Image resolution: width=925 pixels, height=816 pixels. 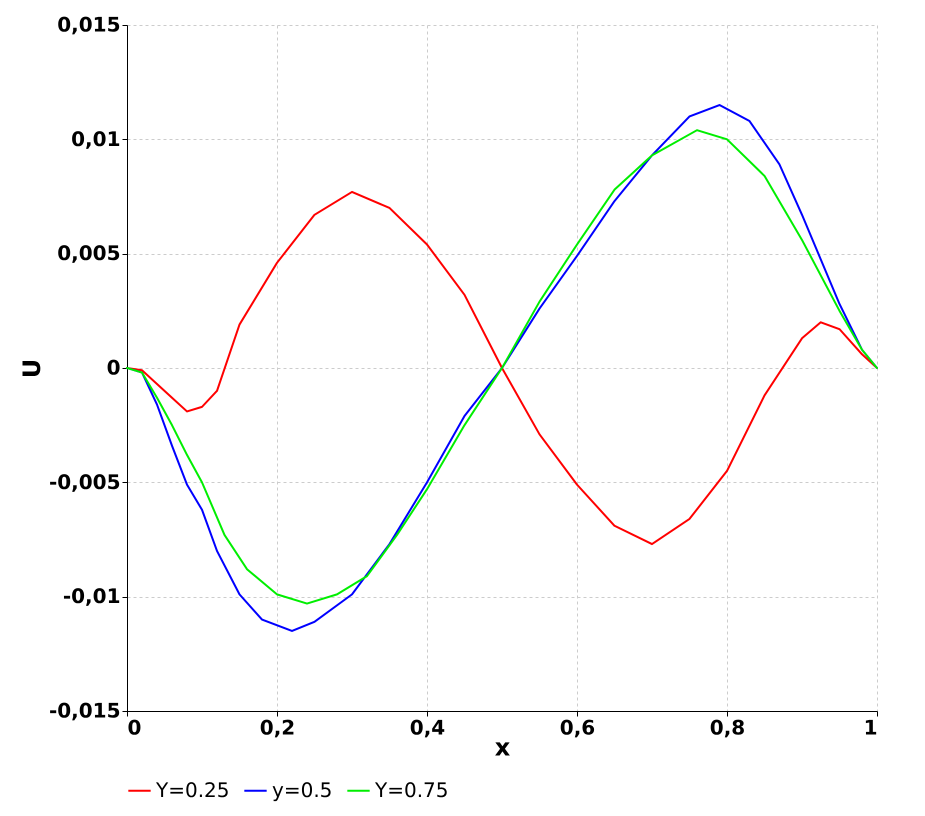 What do you see at coordinates (88, 253) in the screenshot?
I see `y-tick-label: 0,005` at bounding box center [88, 253].